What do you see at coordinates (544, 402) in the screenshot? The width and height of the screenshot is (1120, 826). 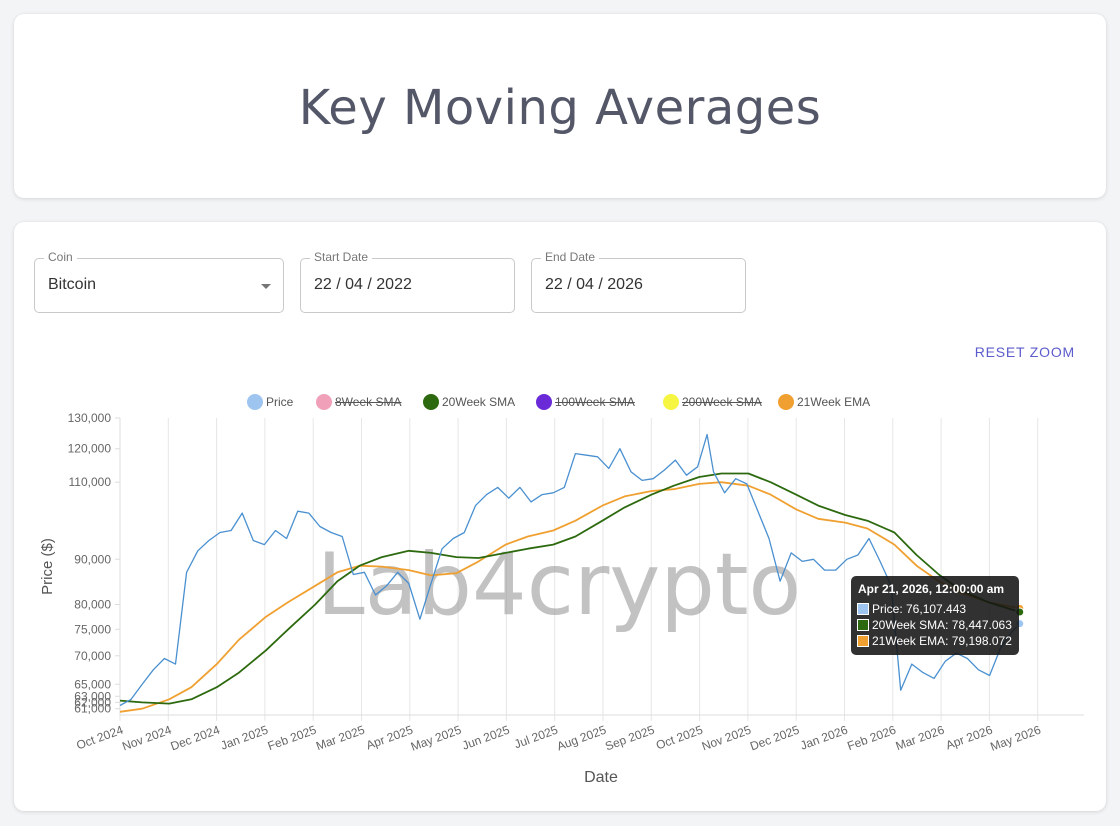 I see `legend-dot-100week-sma` at bounding box center [544, 402].